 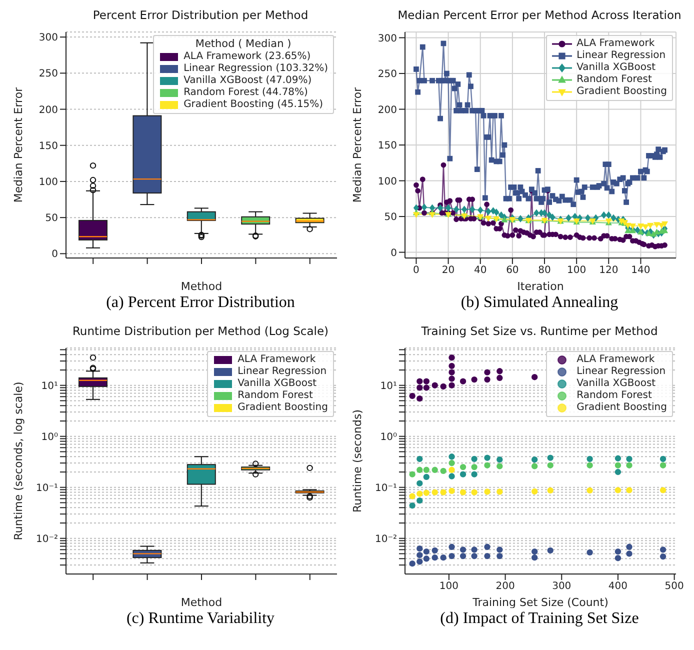 What do you see at coordinates (540, 602) in the screenshot?
I see `x-axis-title: Training Set Size (Count)` at bounding box center [540, 602].